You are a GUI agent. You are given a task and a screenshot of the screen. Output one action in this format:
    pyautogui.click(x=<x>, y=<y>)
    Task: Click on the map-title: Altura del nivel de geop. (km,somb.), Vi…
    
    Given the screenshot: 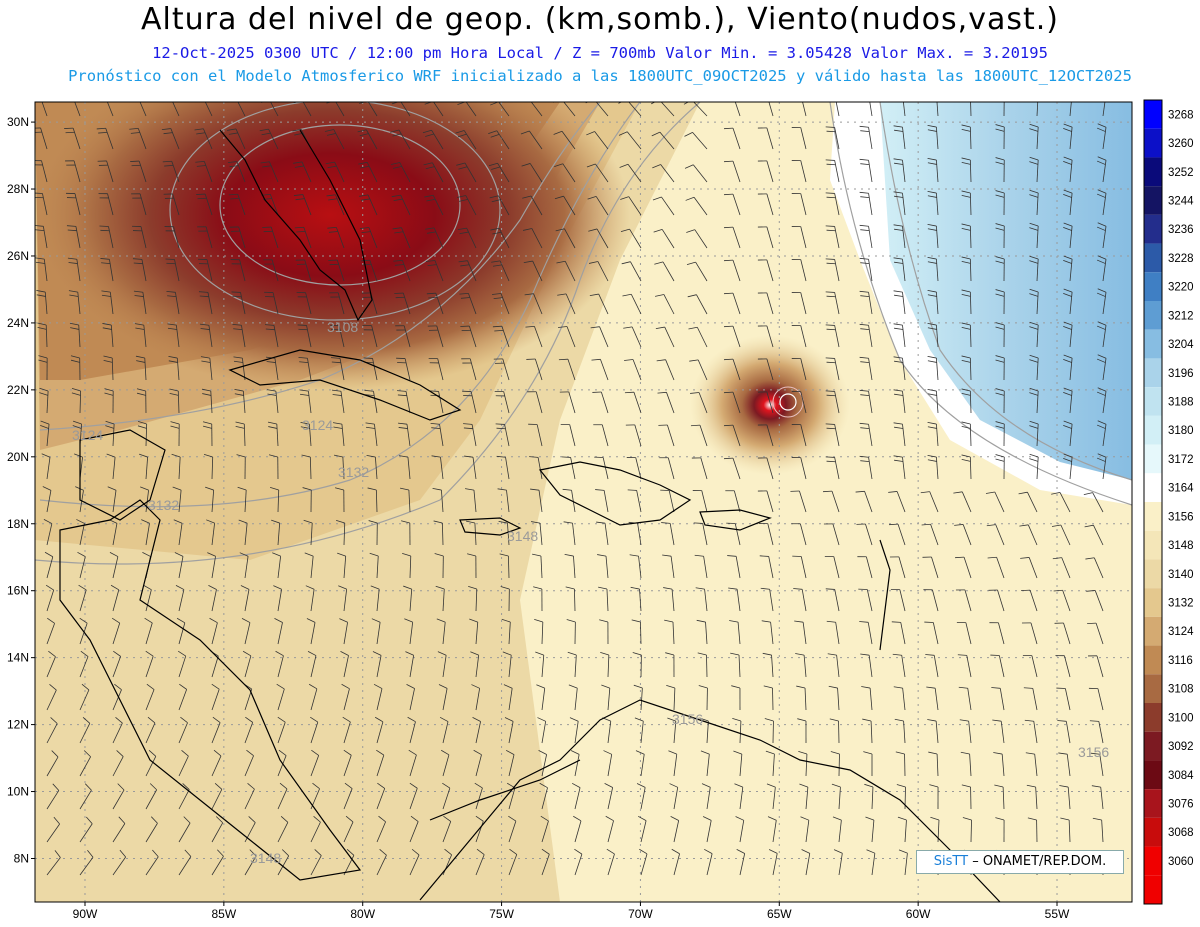 What is the action you would take?
    pyautogui.click(x=600, y=19)
    